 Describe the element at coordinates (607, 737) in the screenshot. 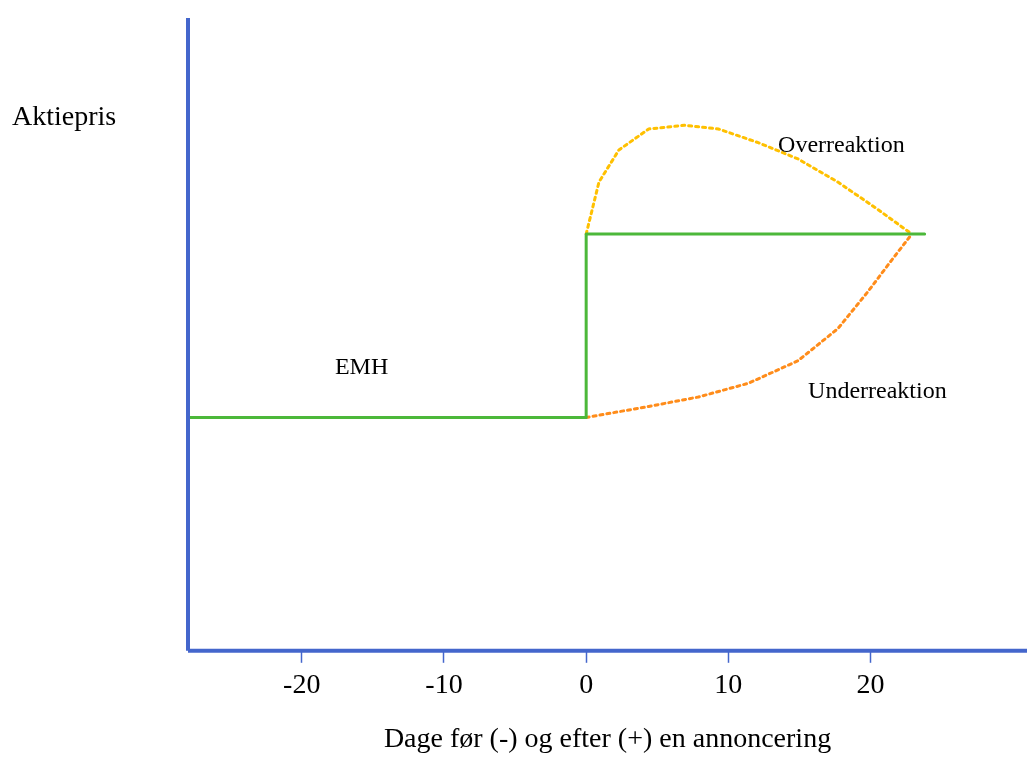

I see `x-axis-title: Dage før (-) og efter (+) en annoncering` at that location.